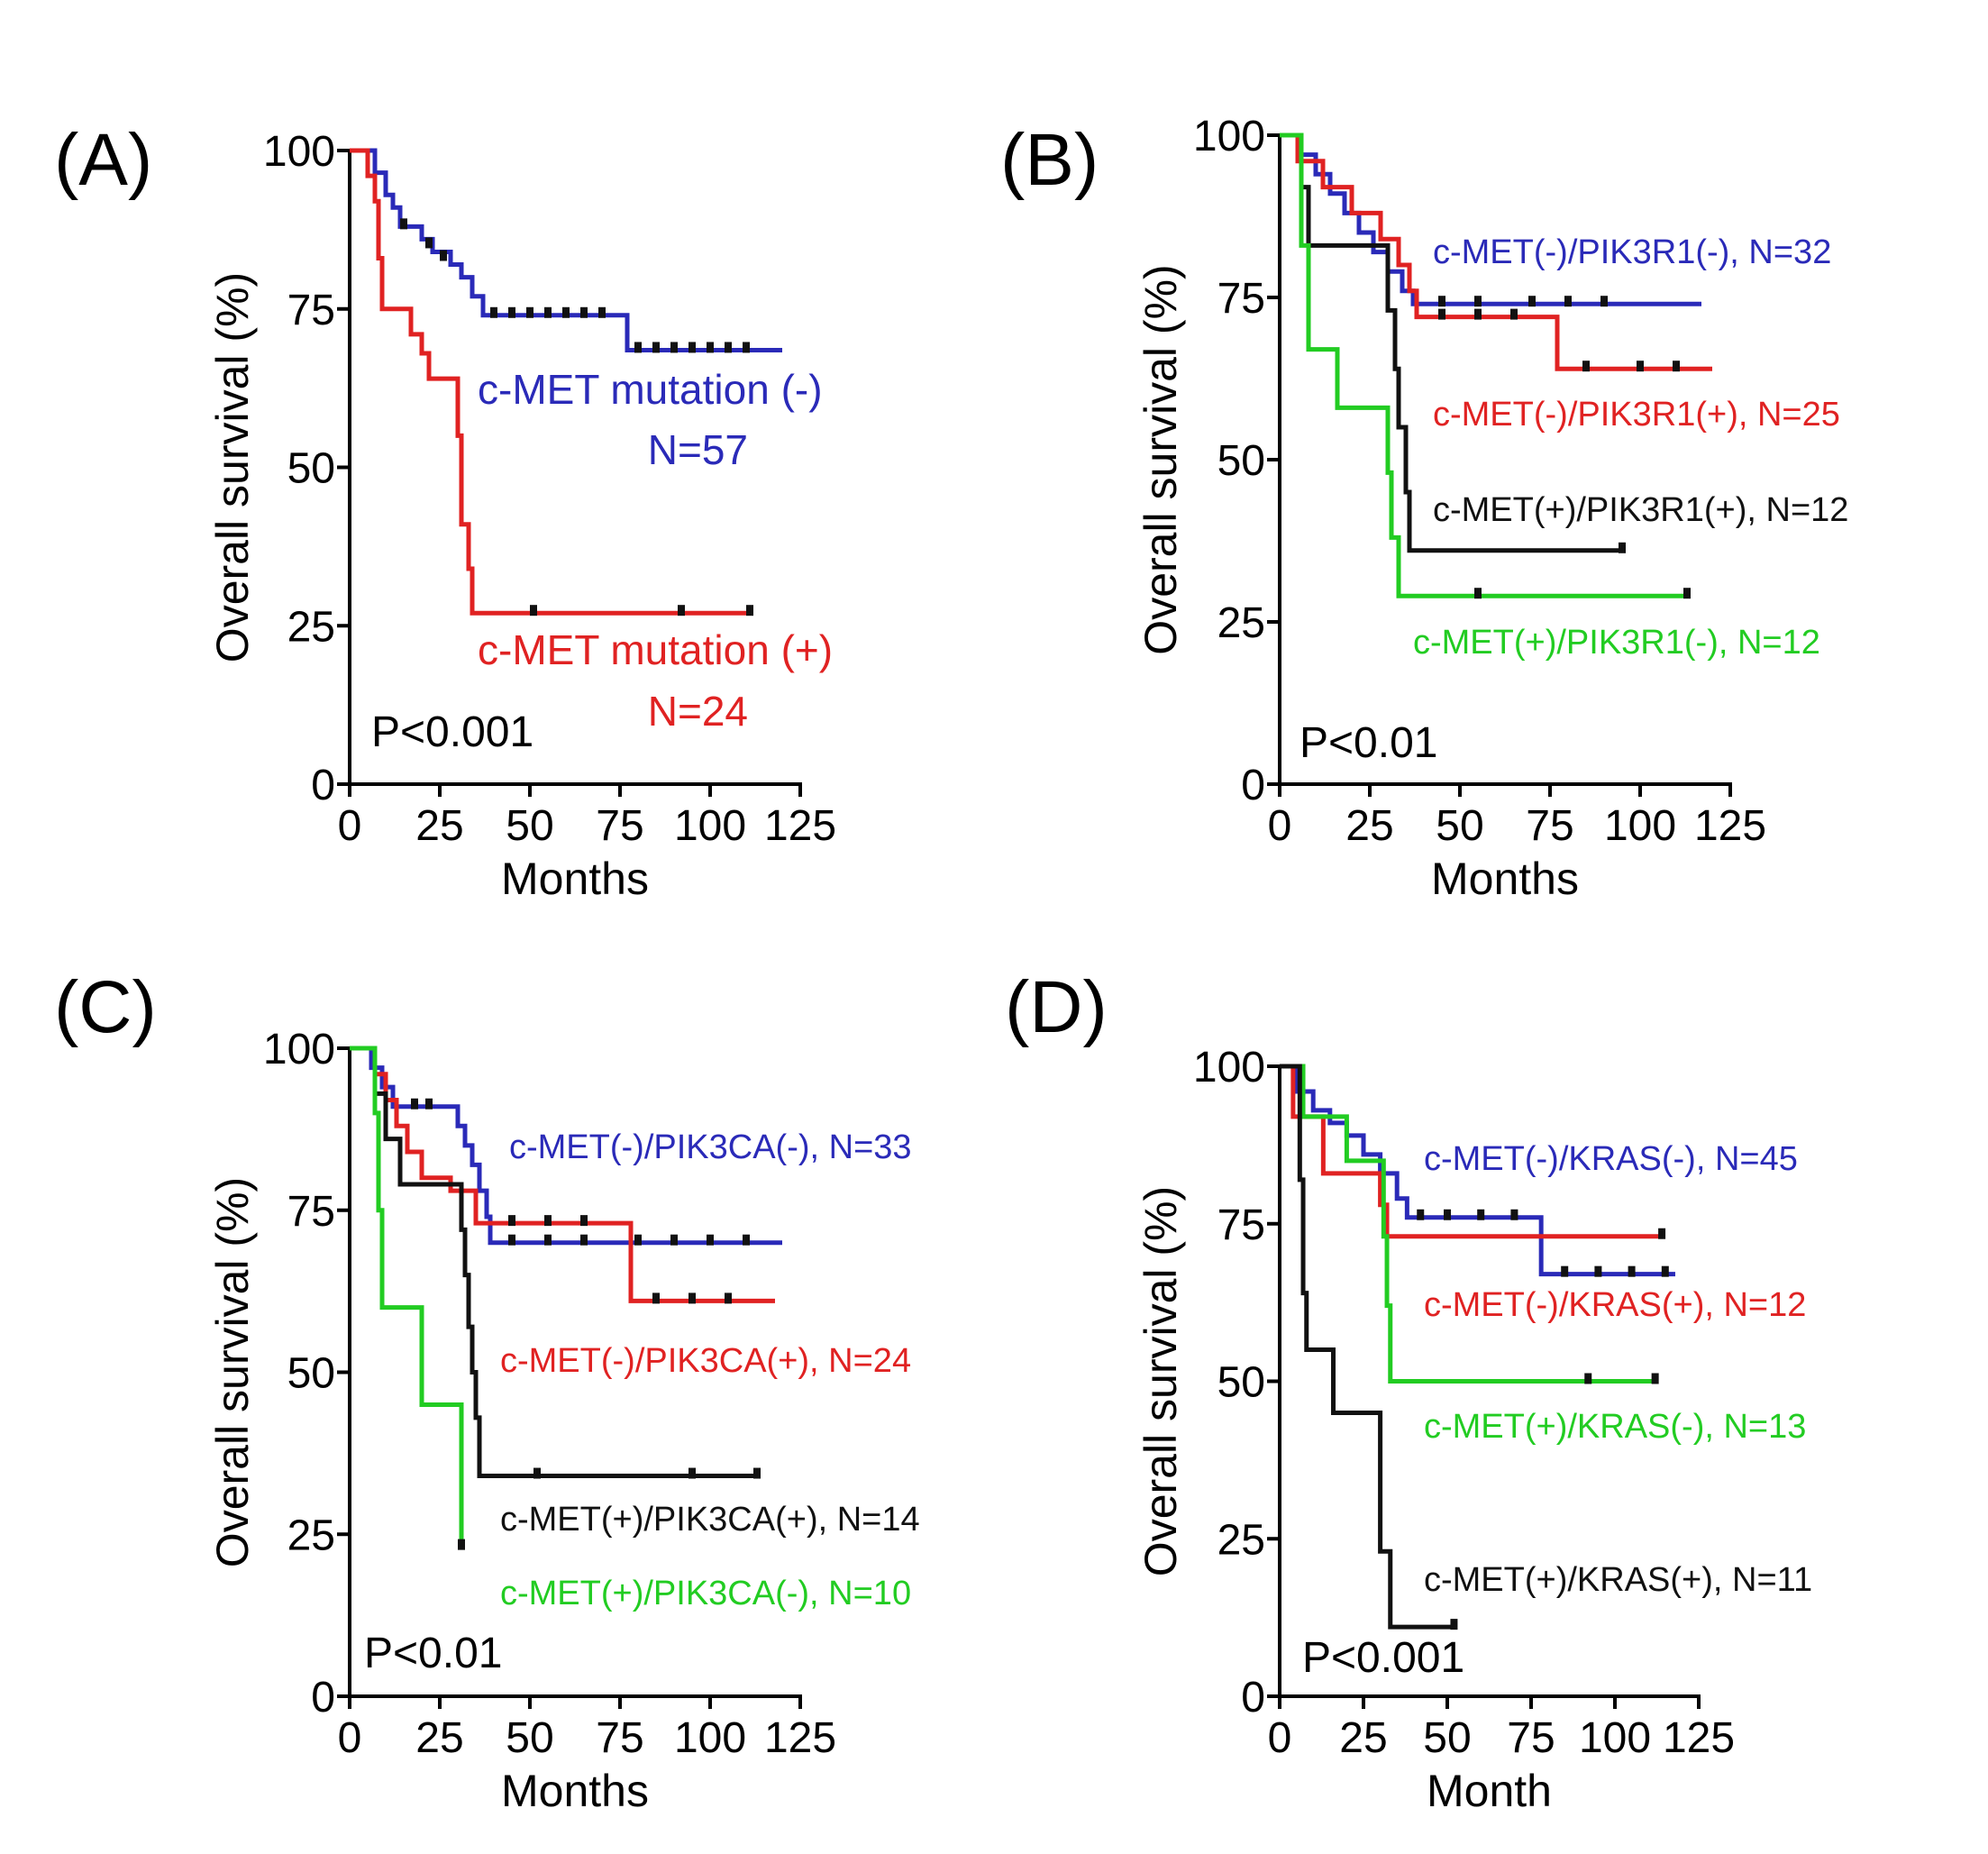 This screenshot has width=1988, height=1854. Describe the element at coordinates (1636, 415) in the screenshot. I see `legend-label: c-MET(-)/PIK3R1(+), N=25` at that location.